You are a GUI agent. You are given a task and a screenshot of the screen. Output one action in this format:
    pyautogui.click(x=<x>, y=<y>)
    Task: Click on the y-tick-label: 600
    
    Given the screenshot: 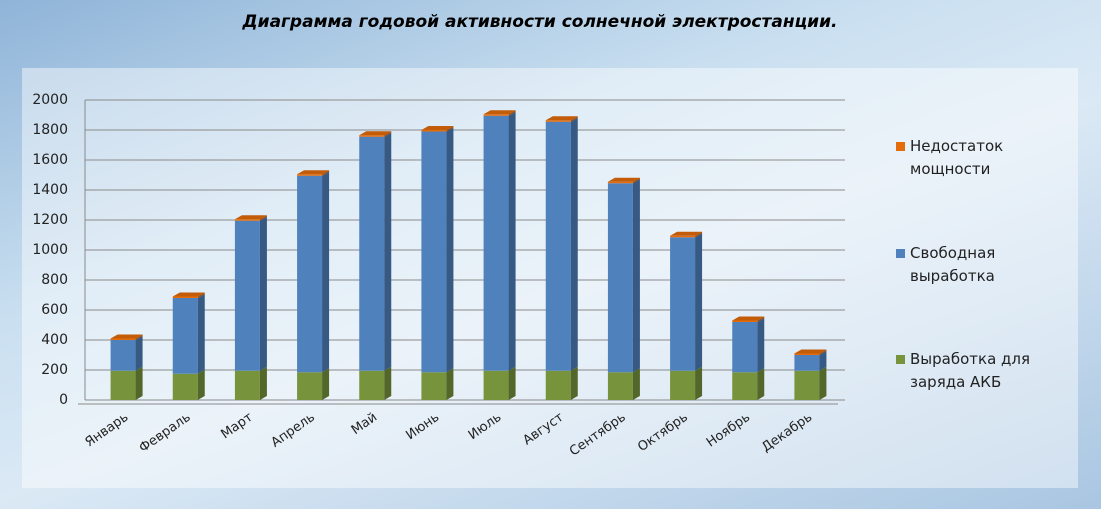 What is the action you would take?
    pyautogui.click(x=54, y=310)
    